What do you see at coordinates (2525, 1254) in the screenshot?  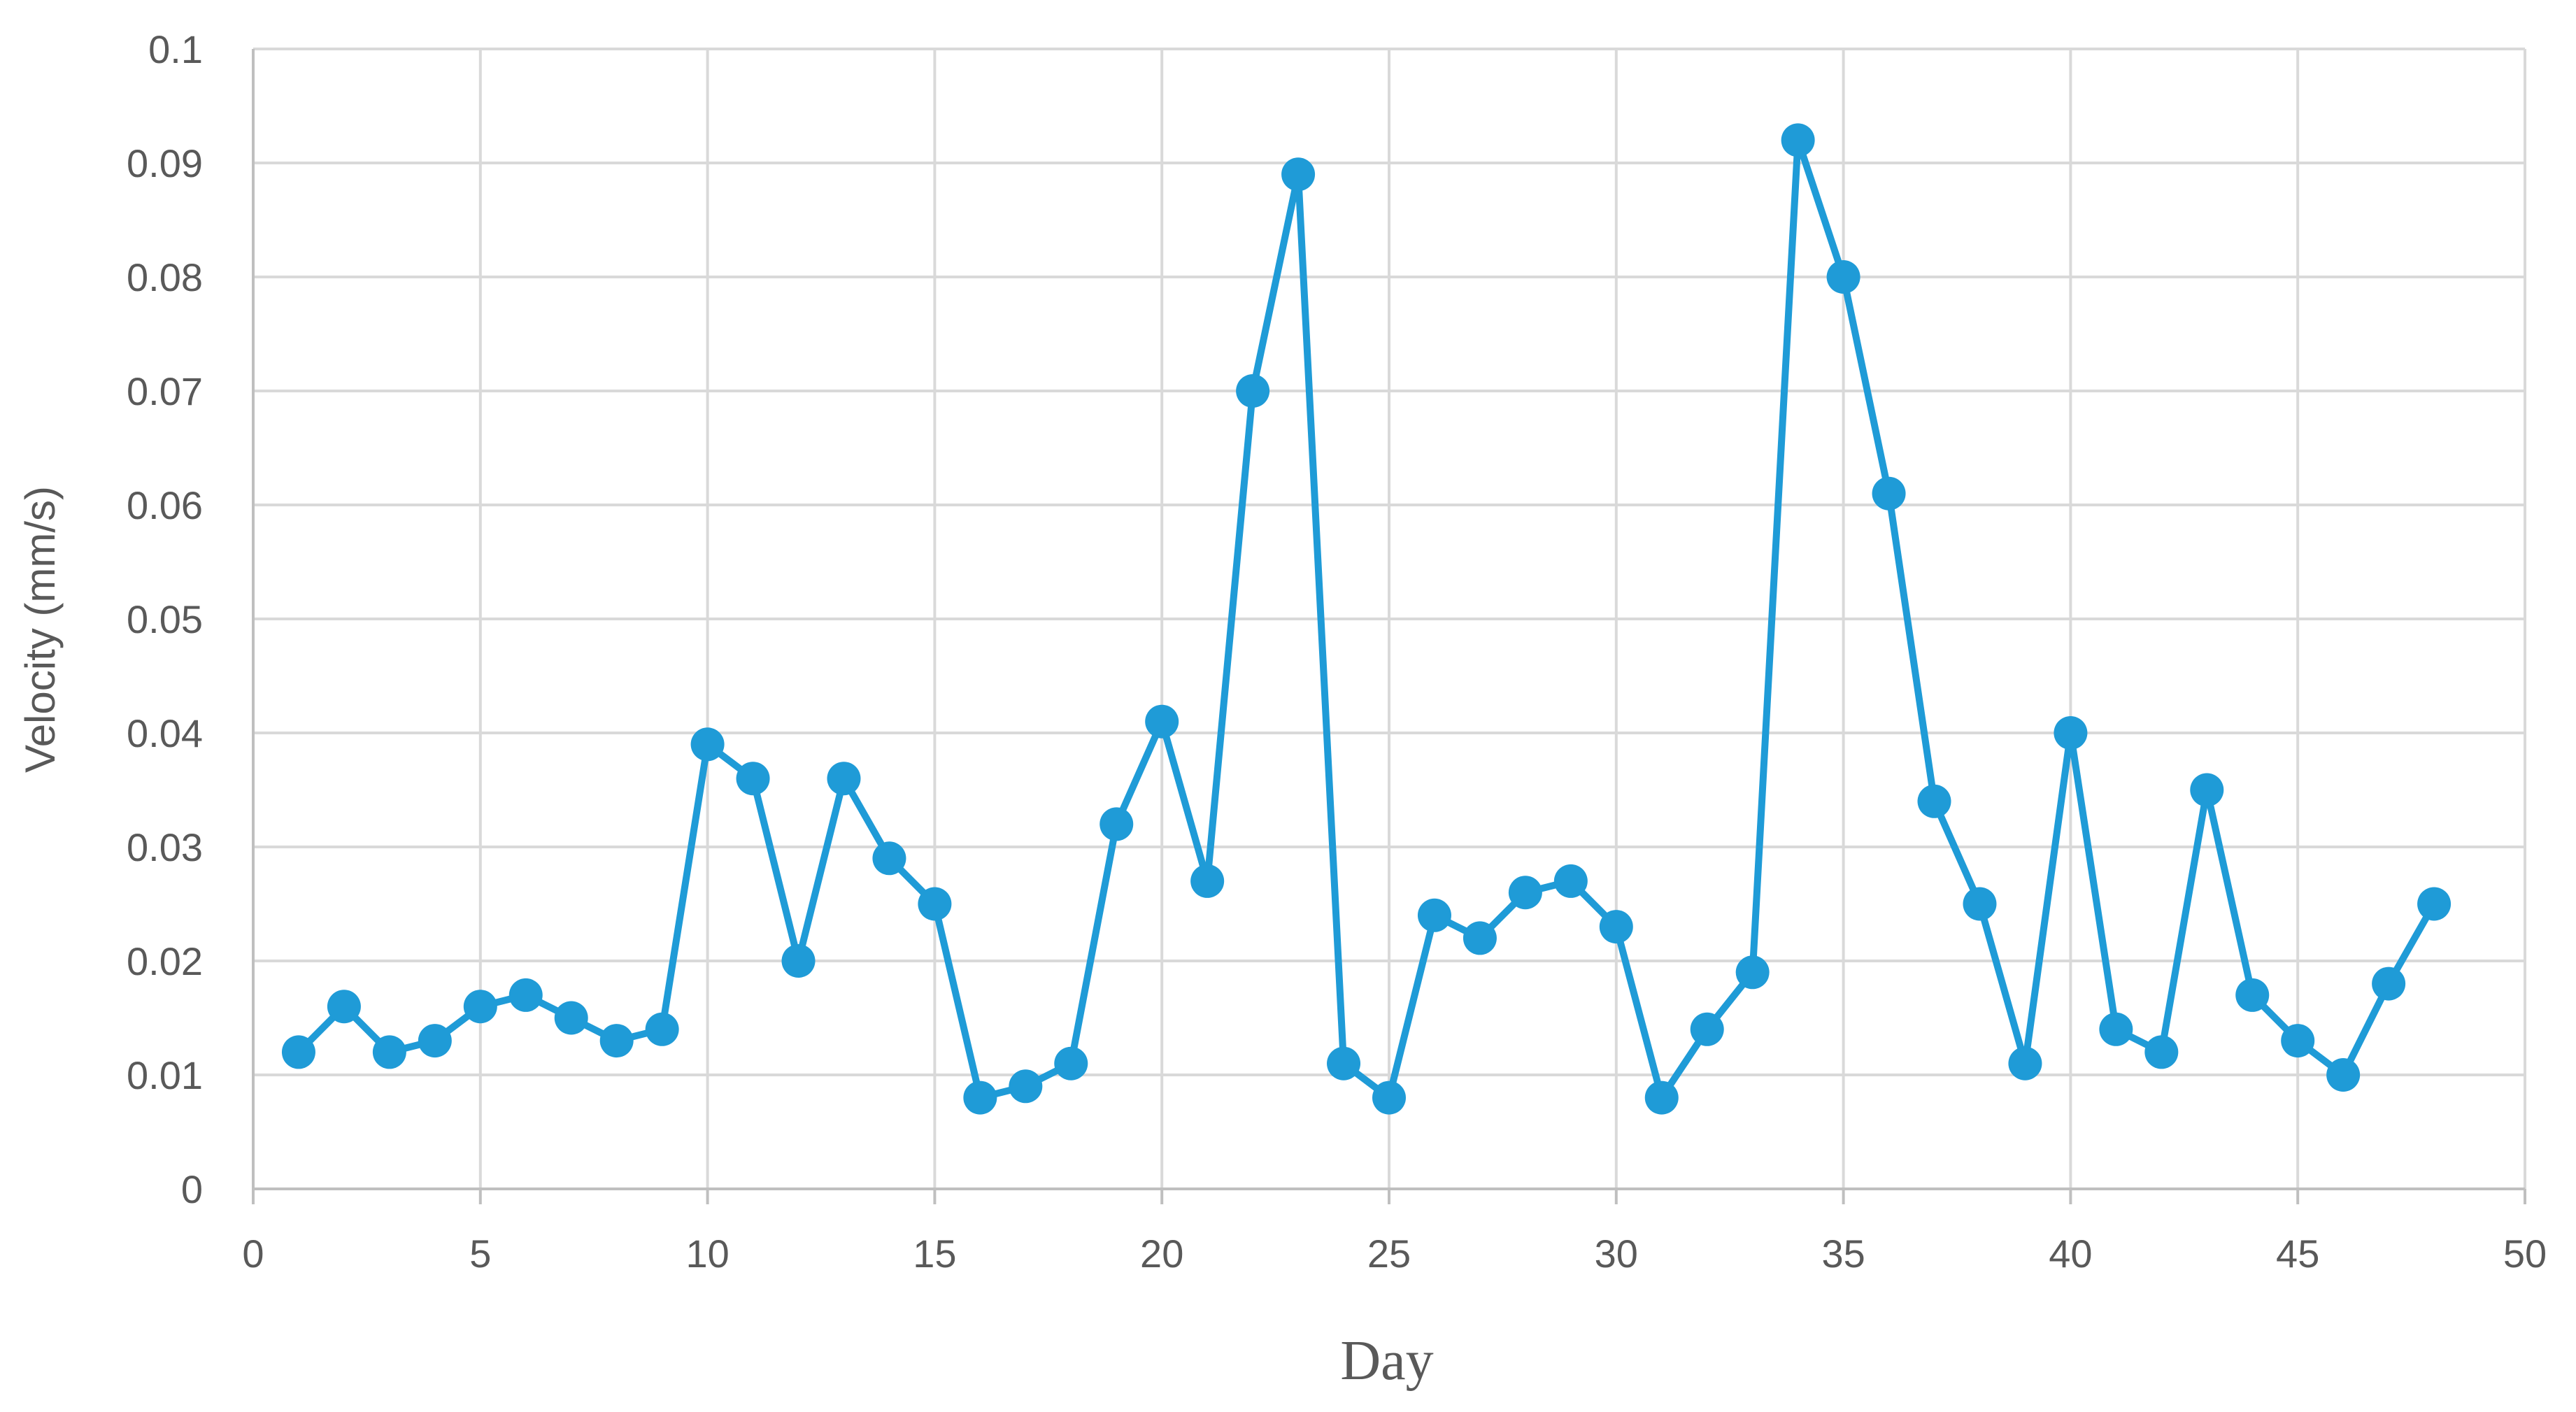 I see `x-tick-label: 50` at bounding box center [2525, 1254].